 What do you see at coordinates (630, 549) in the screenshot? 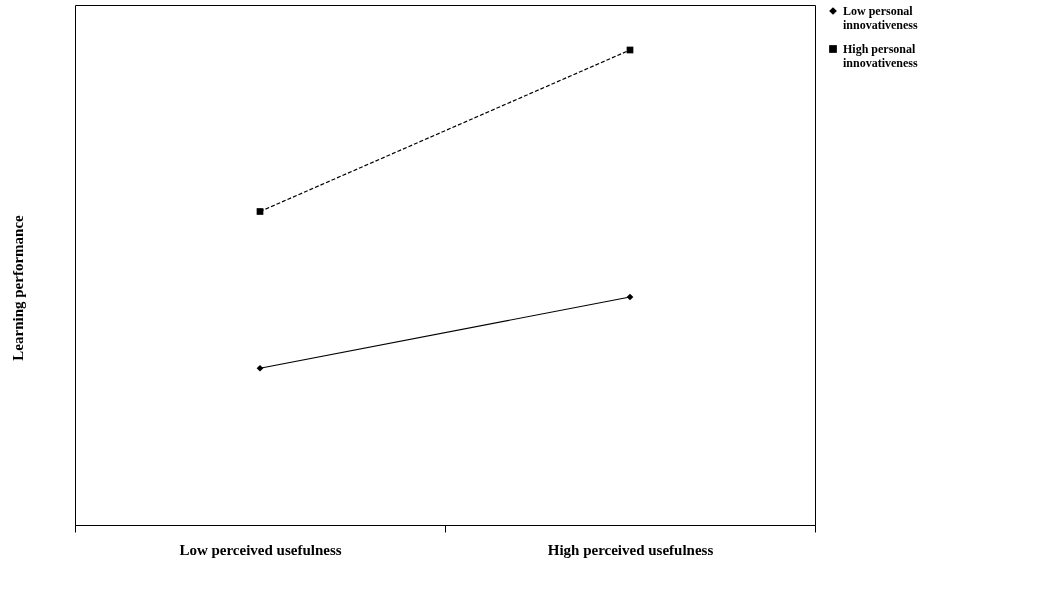
I see `x-tick-label: High perceived usefulness` at bounding box center [630, 549].